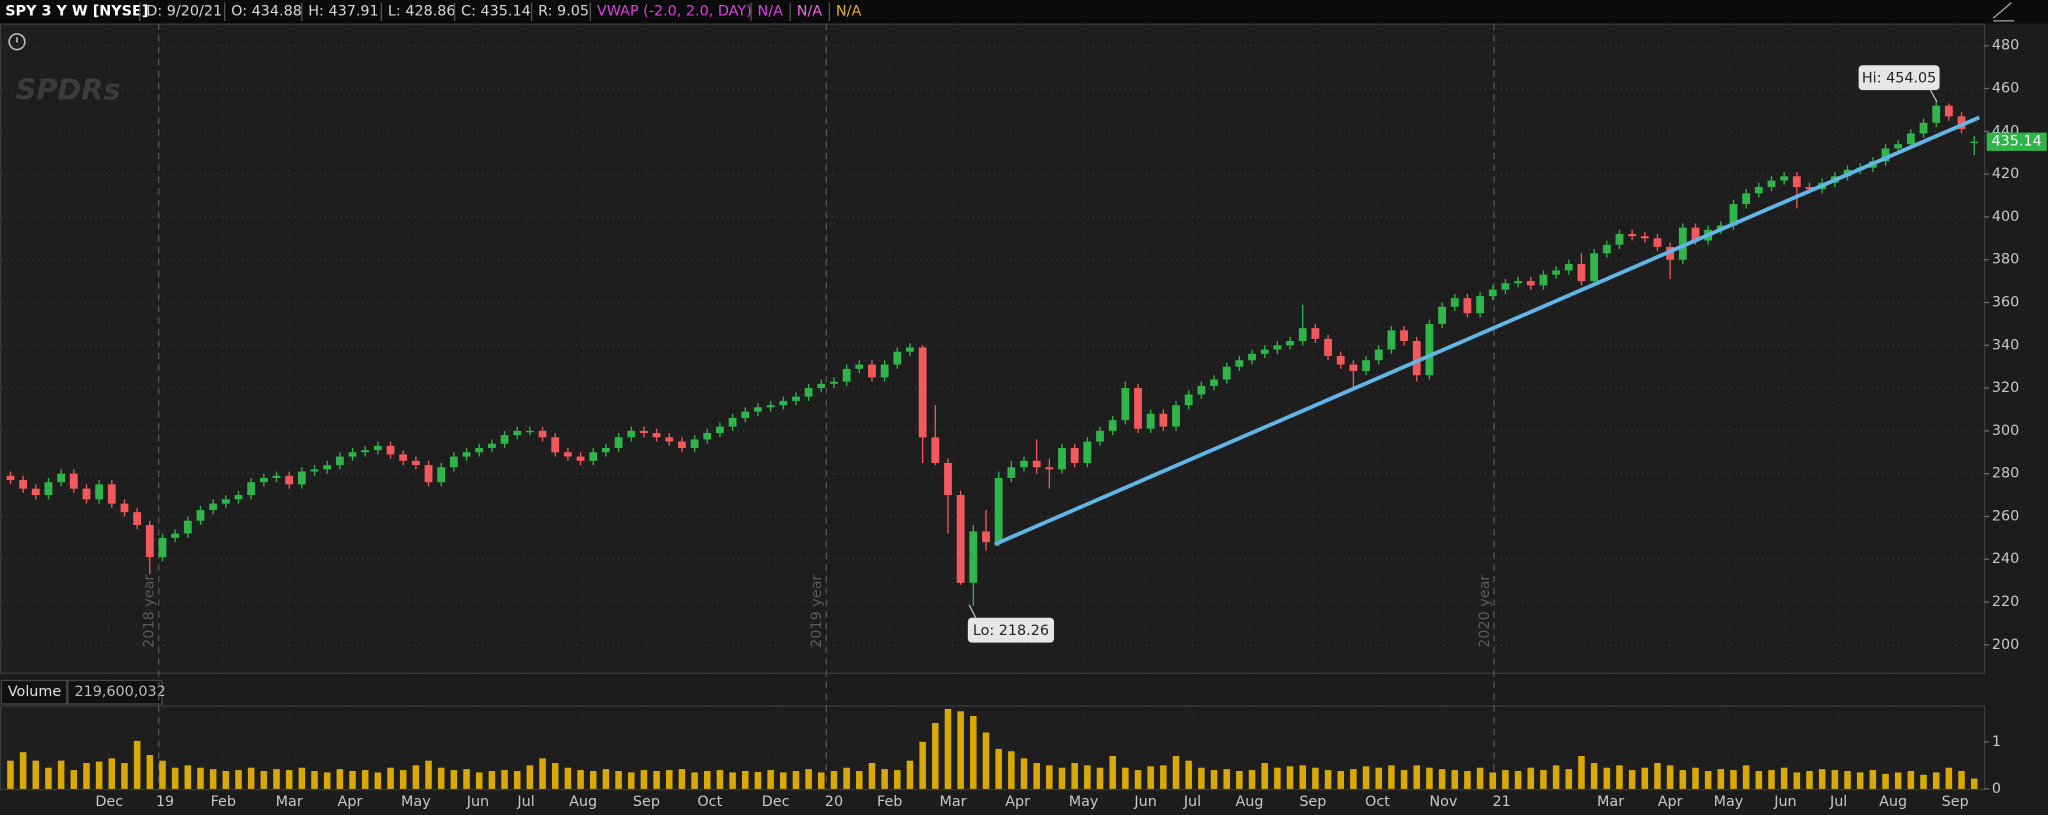 This screenshot has height=815, width=2048. Describe the element at coordinates (525, 802) in the screenshot. I see `x-tick-label: Jul` at that location.